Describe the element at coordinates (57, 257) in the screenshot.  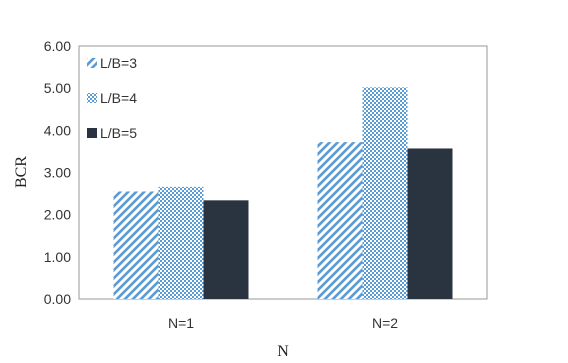
I see `y-tick-label: 1.00` at that location.